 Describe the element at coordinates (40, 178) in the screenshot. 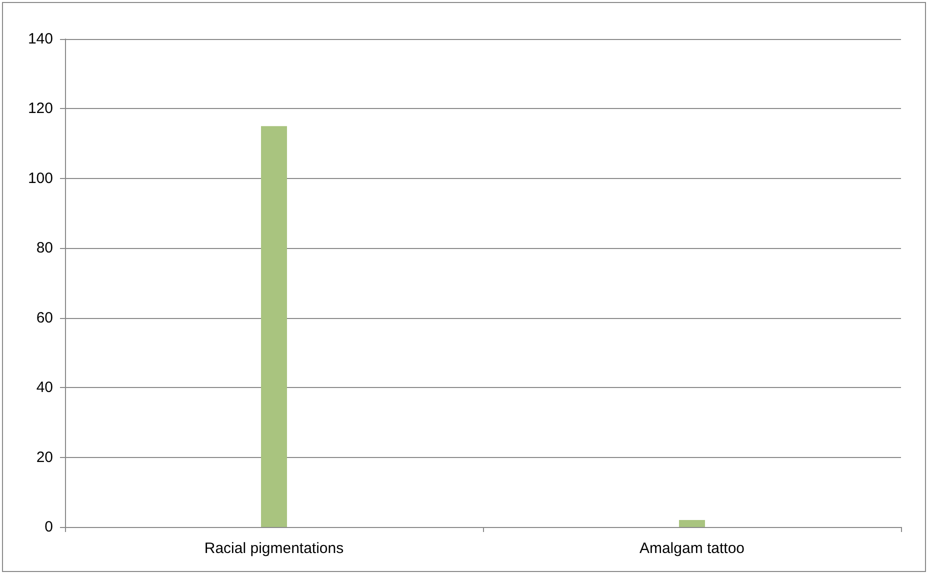

I see `y-tick-label: 100` at that location.